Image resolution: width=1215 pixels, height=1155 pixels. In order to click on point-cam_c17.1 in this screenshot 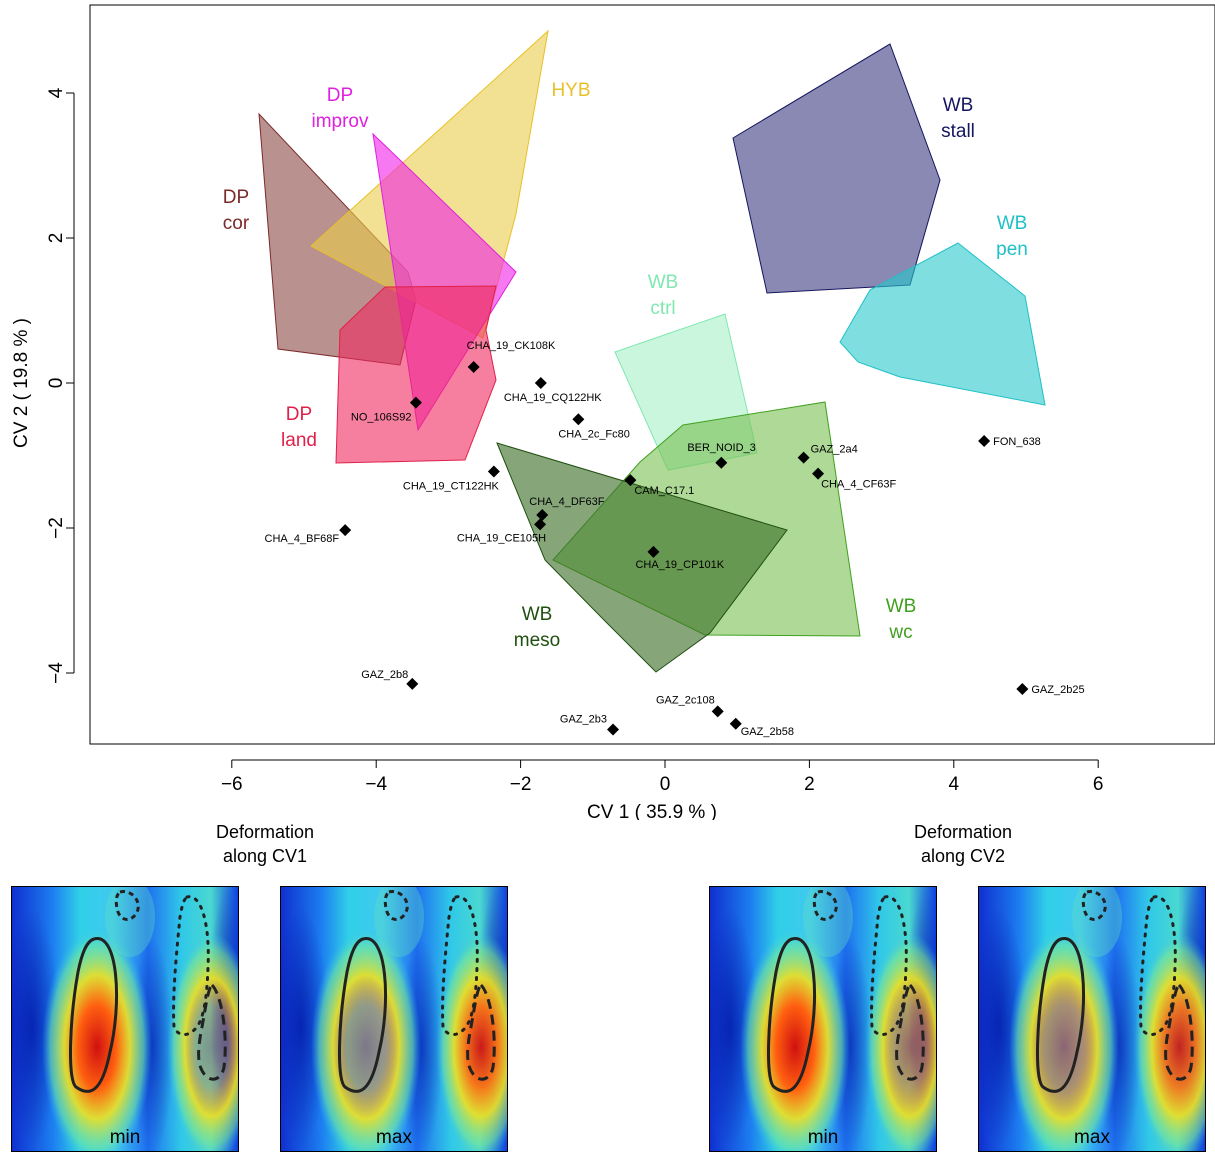, I will do `click(630, 480)`.